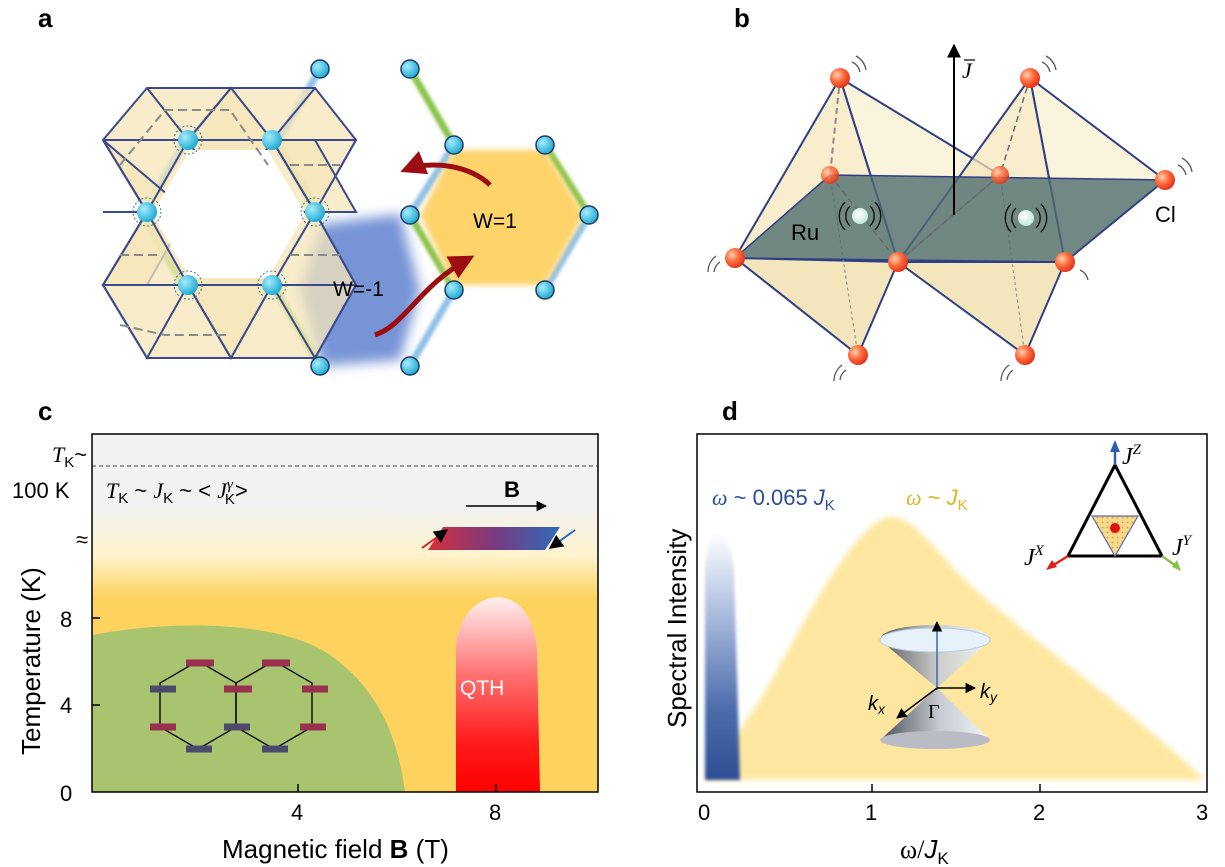  Describe the element at coordinates (230, 485) in the screenshot. I see `rel-d-sup: γ` at that location.